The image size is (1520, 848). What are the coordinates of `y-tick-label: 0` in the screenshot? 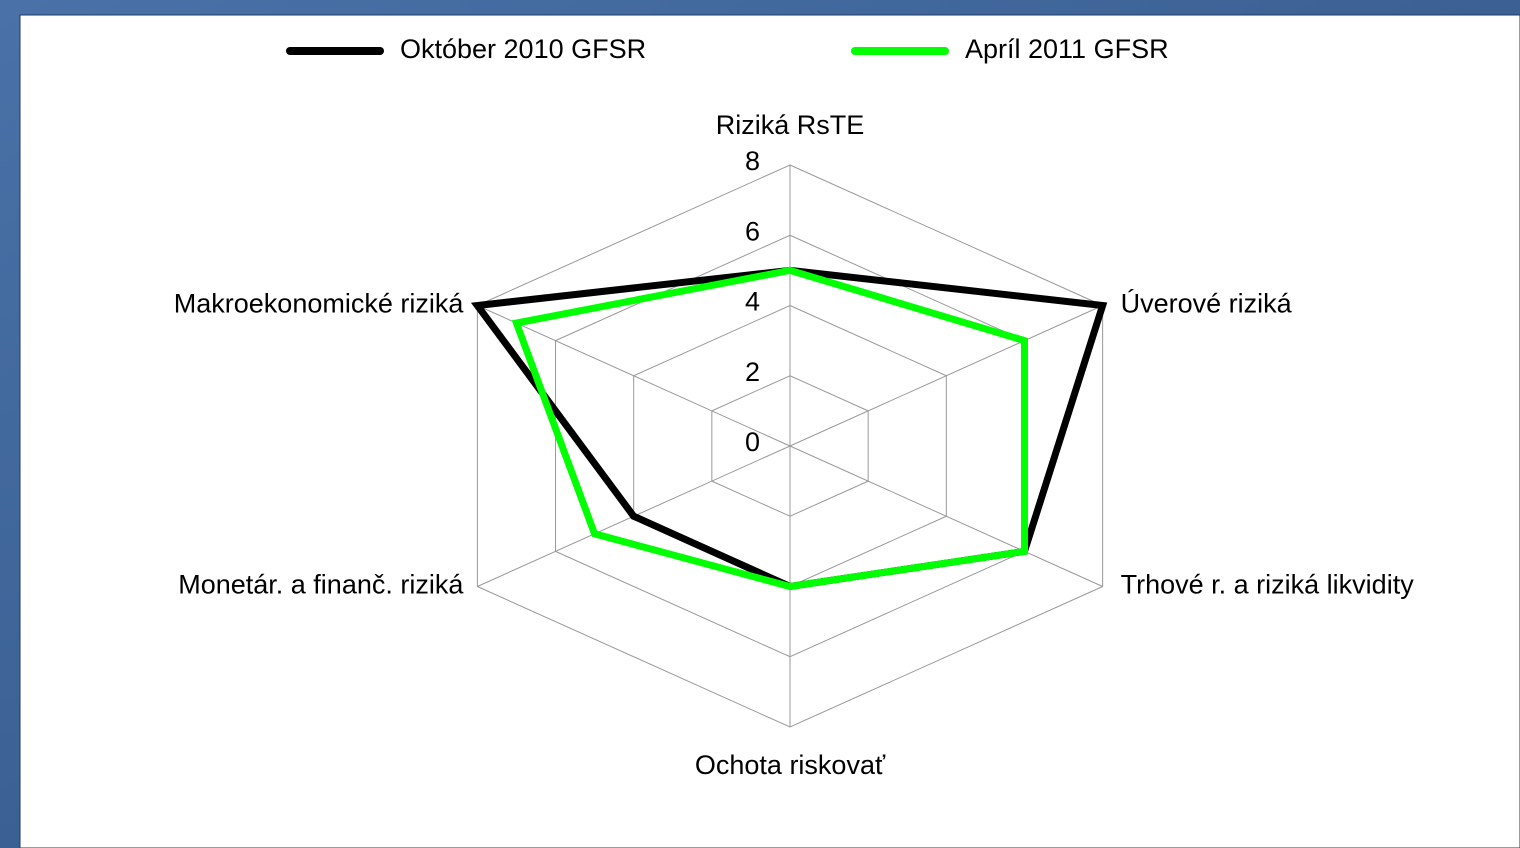 It's located at (752, 442).